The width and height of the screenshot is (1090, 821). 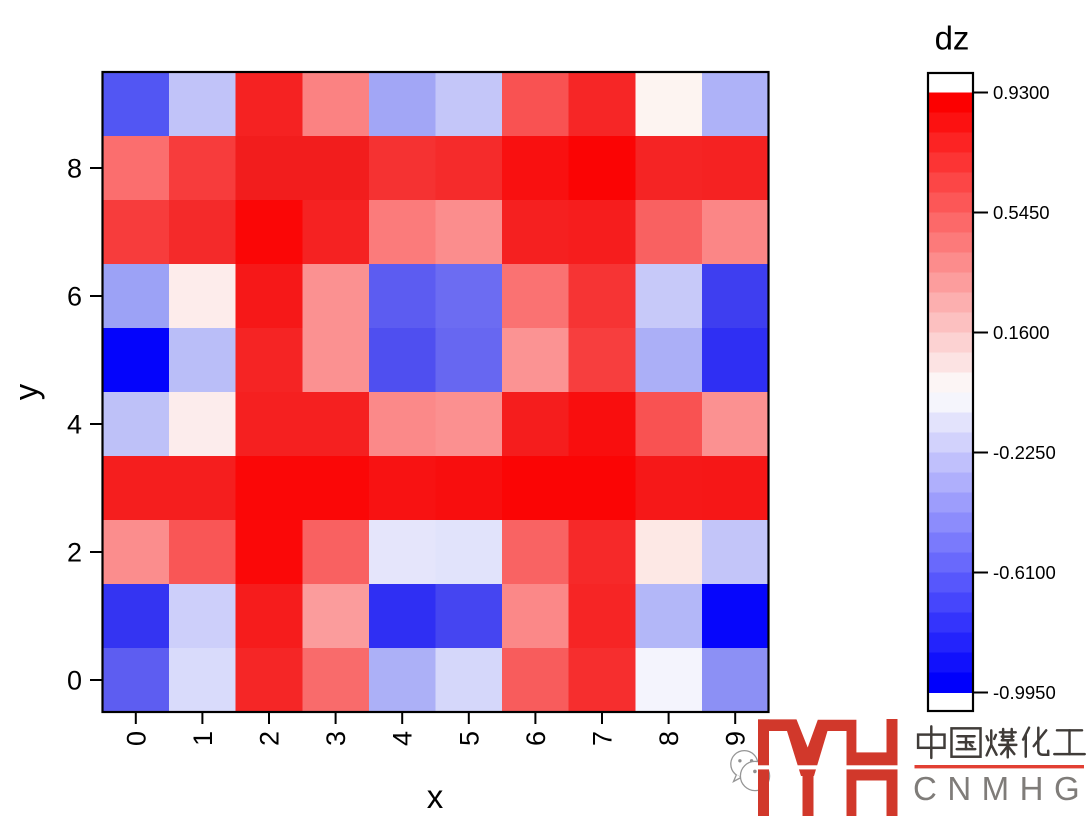 What do you see at coordinates (1001, 788) in the screenshot?
I see `svg-text: CNMHG` at bounding box center [1001, 788].